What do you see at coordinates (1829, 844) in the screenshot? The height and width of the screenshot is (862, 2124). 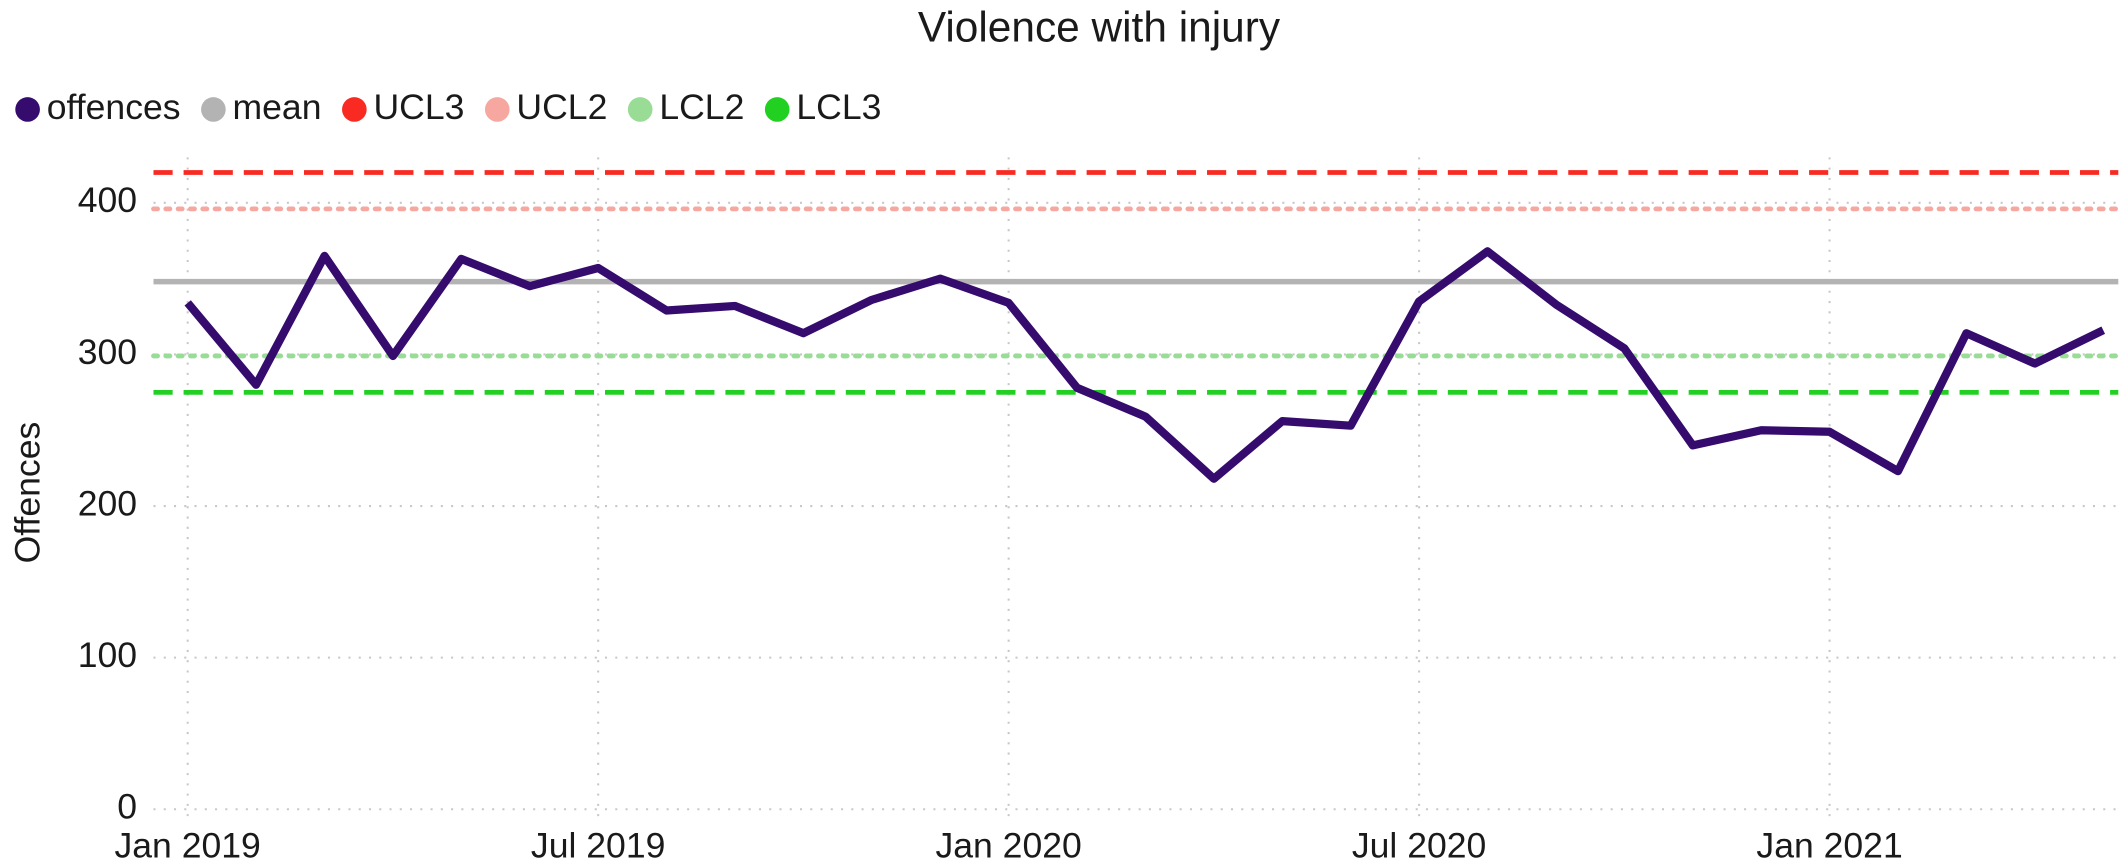 I see `x-tick-label: Jan 2021` at bounding box center [1829, 844].